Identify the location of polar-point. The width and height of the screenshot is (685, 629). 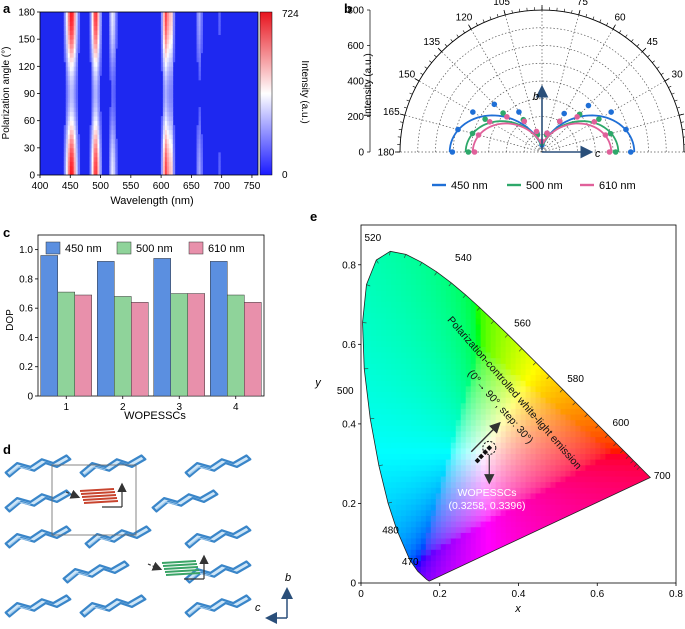
(485, 119).